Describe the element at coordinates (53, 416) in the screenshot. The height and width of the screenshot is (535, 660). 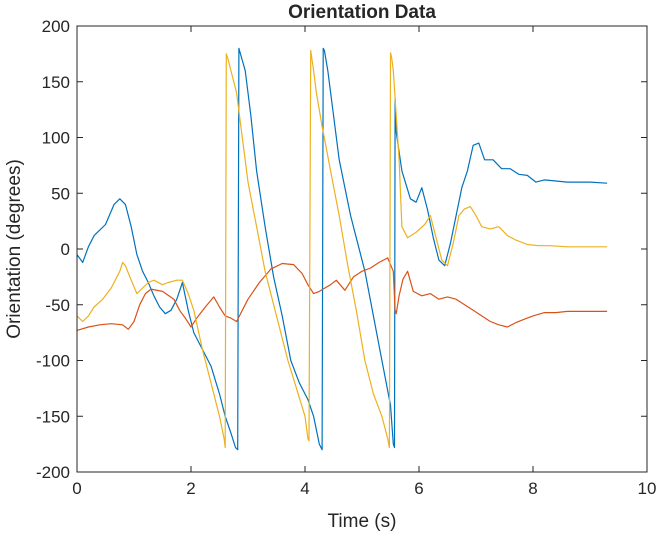
I see `y-tick-label: -150` at that location.